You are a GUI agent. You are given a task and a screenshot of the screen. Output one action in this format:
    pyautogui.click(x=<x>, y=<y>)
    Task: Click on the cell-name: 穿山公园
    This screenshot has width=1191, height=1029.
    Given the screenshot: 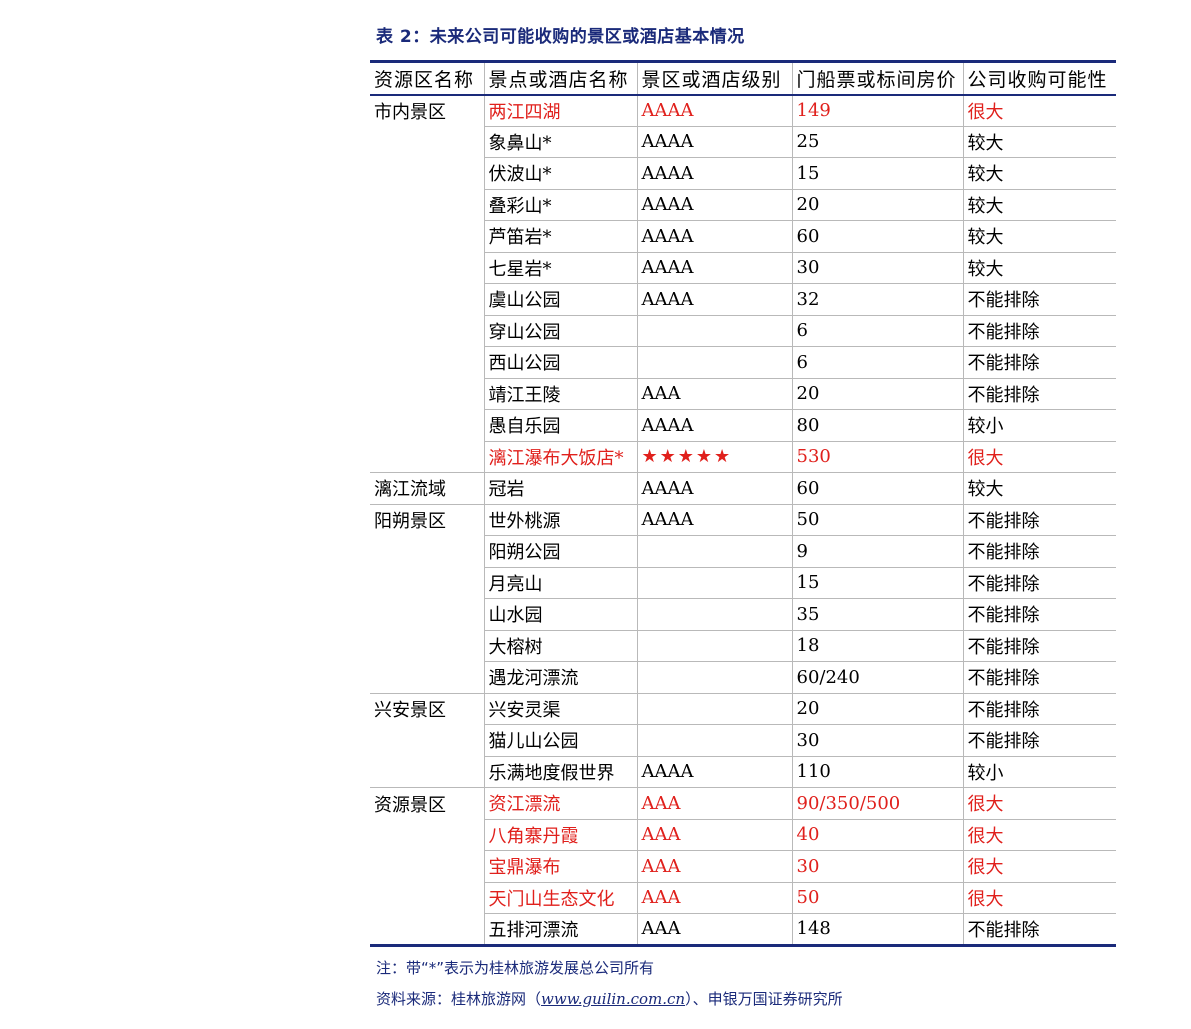 What is the action you would take?
    pyautogui.click(x=560, y=331)
    